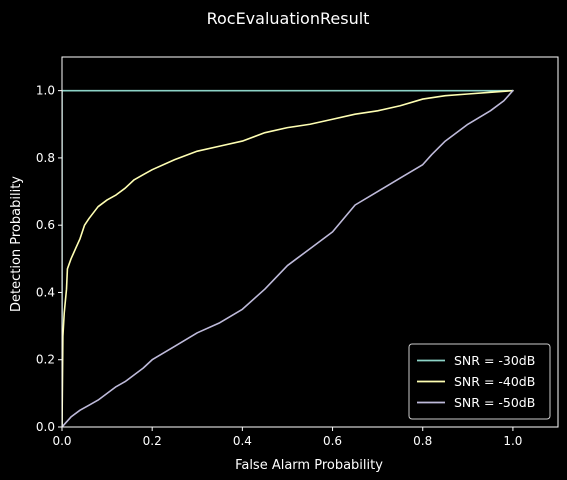 The height and width of the screenshot is (480, 567). Describe the element at coordinates (309, 465) in the screenshot. I see `x-axis-label: False Alarm Probability` at that location.